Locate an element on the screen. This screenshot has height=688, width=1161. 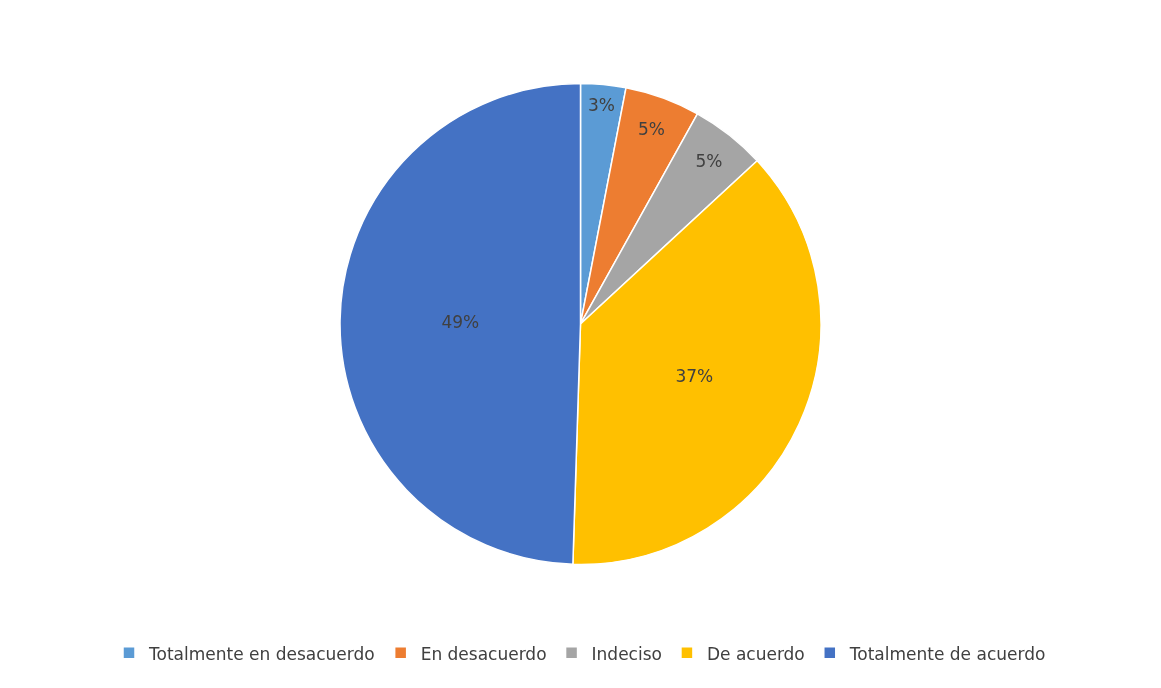
legend-label: Totalmente de acuerdo is located at coordinates (947, 653).